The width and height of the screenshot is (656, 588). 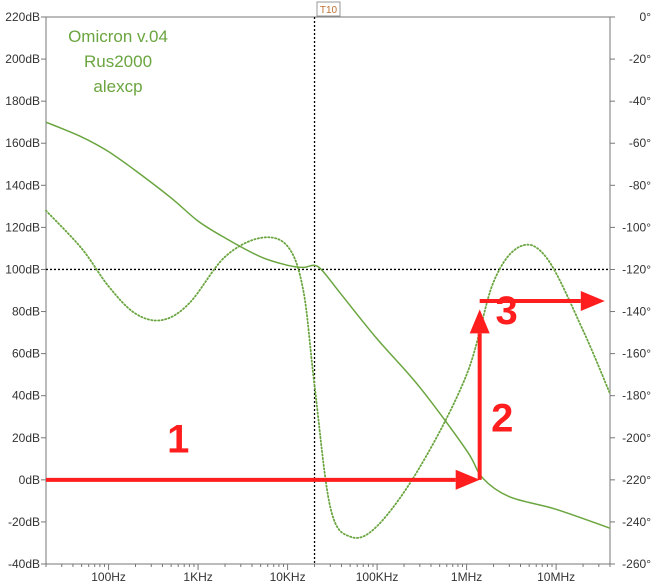 I want to click on left-tick-label: 180dB, so click(x=22, y=101).